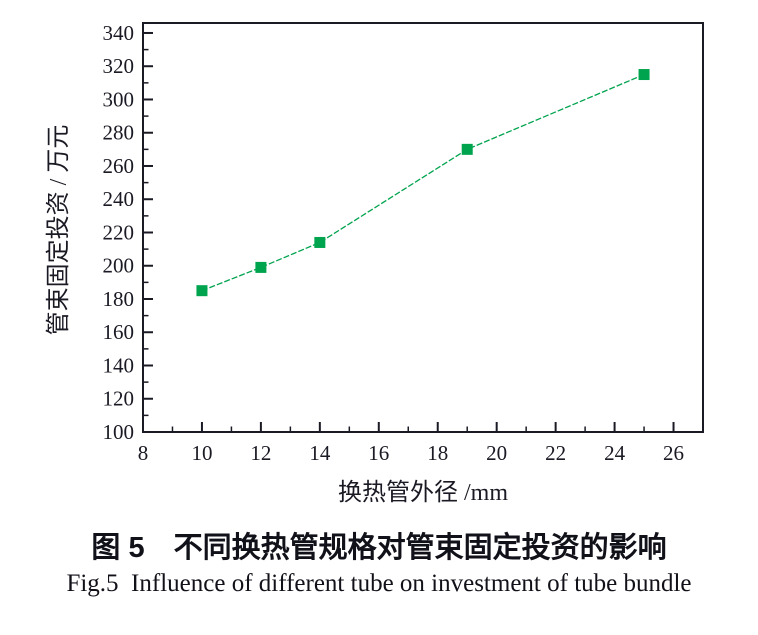 This screenshot has height=635, width=758. What do you see at coordinates (437, 453) in the screenshot?
I see `x-tick-label: 18` at bounding box center [437, 453].